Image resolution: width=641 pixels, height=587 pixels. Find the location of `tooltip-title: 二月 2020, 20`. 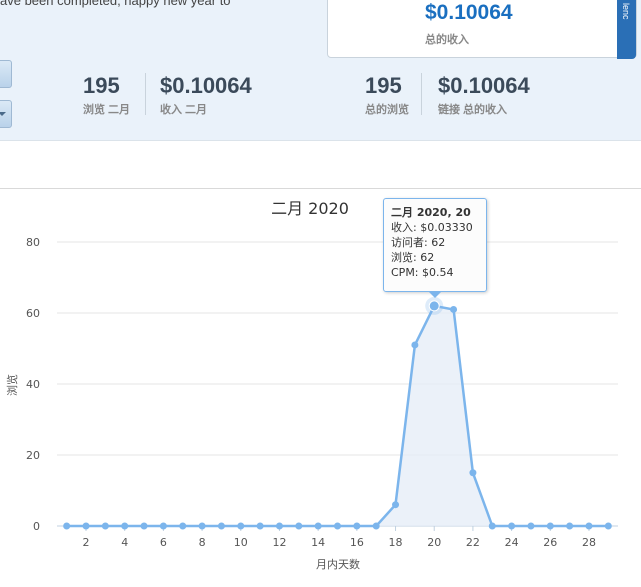

tooltip-title: 二月 2020, 20 is located at coordinates (431, 212).